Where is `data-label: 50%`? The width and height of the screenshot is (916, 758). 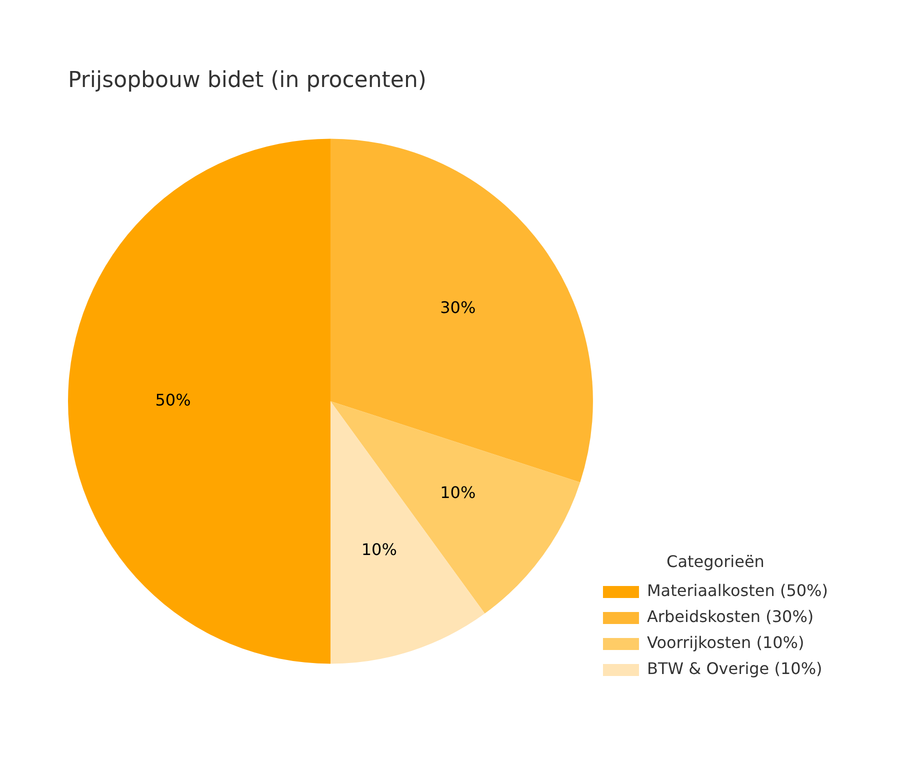 data-label: 50% is located at coordinates (173, 400).